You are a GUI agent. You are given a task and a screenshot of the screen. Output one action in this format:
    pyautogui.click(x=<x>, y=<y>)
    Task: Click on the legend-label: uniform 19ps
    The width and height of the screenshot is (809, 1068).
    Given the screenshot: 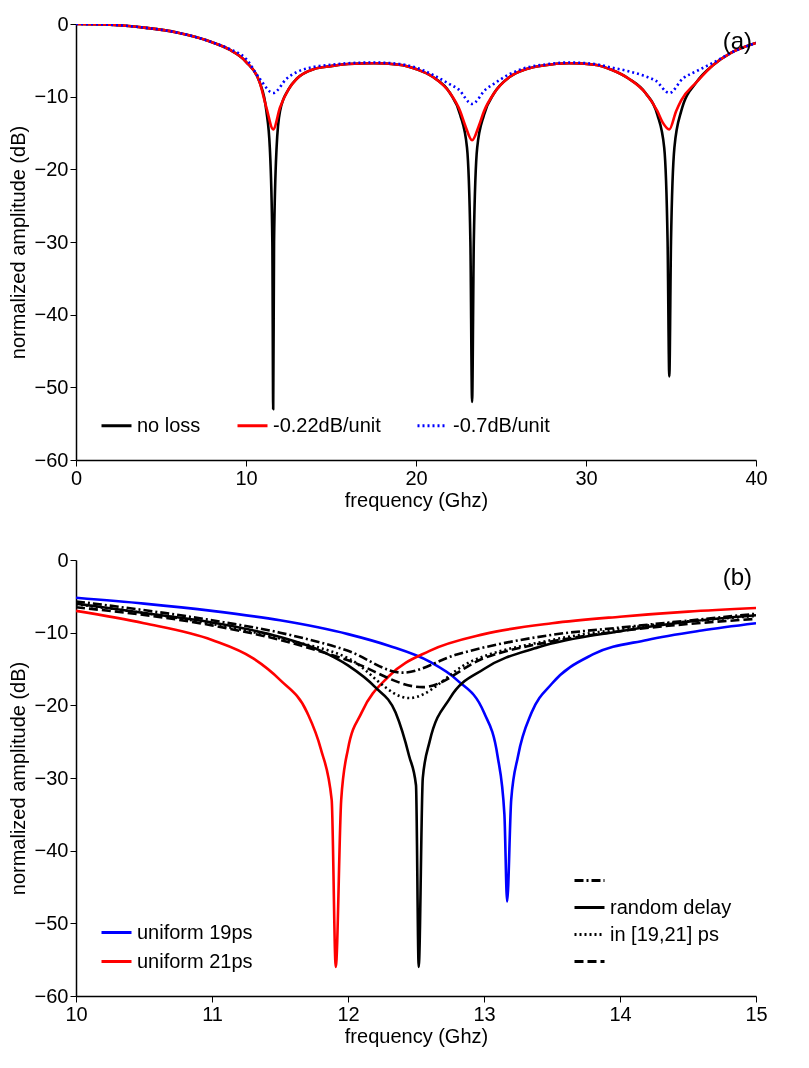 What is the action you would take?
    pyautogui.click(x=195, y=931)
    